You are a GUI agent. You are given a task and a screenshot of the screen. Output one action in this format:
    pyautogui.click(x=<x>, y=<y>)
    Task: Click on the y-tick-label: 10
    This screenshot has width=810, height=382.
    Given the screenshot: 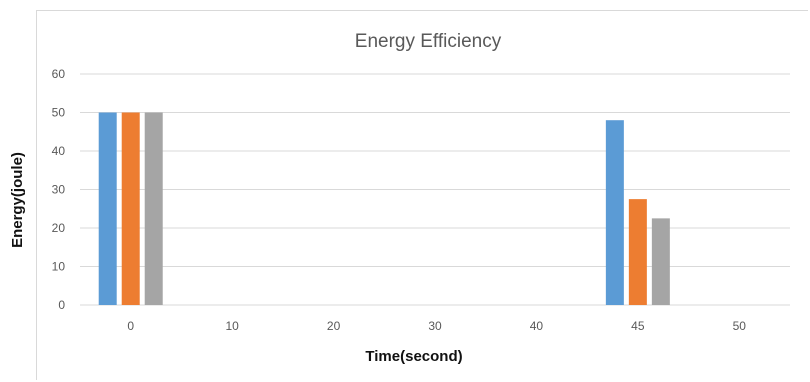 What is the action you would take?
    pyautogui.click(x=59, y=267)
    